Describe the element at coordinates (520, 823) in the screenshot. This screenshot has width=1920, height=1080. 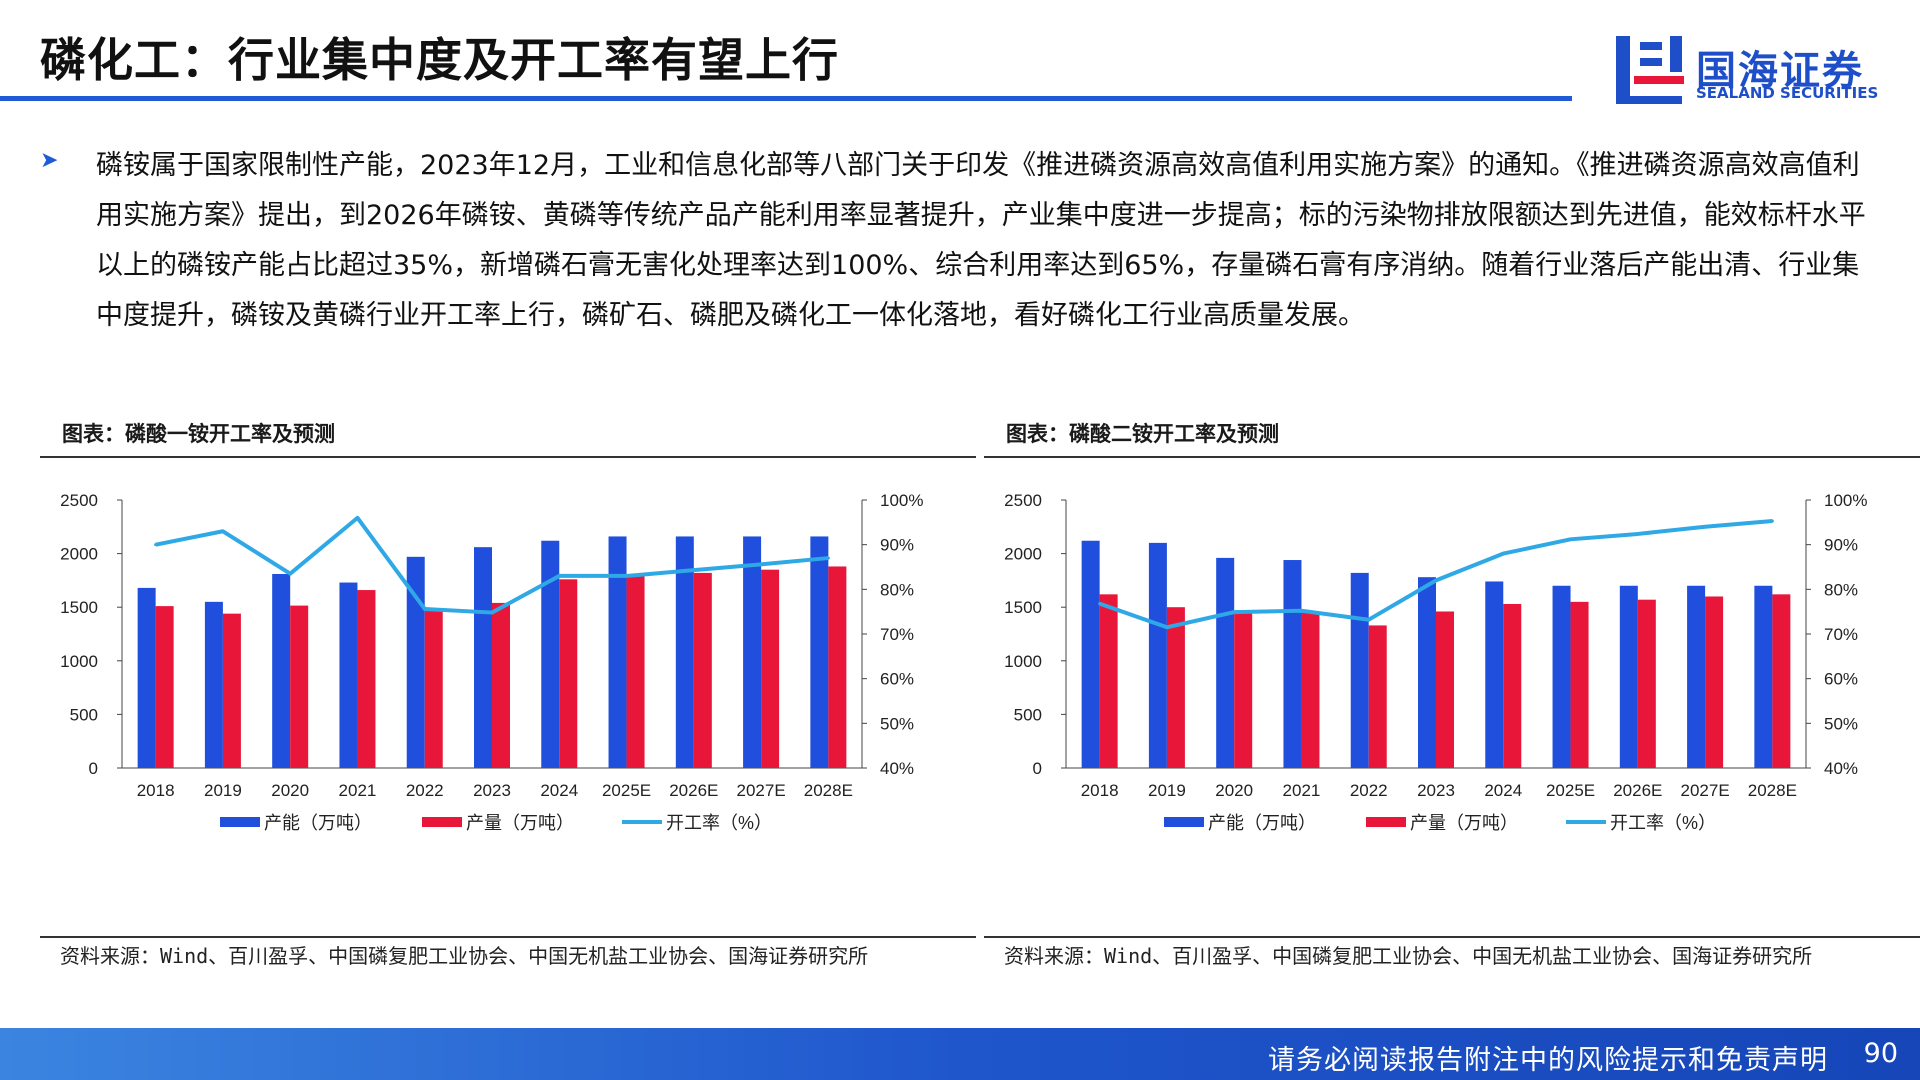
I see `legend-label: 产量（万吨）` at that location.